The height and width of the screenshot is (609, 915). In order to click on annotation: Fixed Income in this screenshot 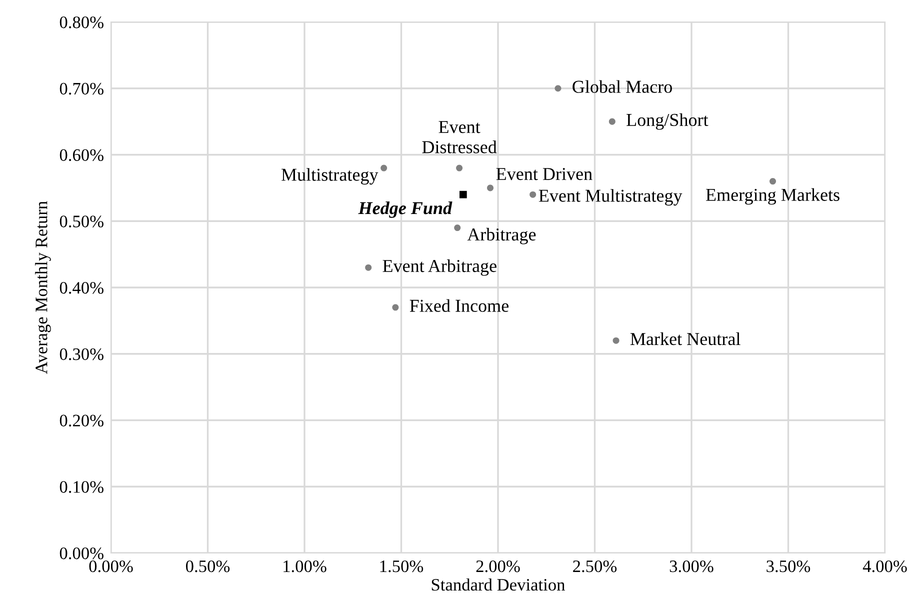, I will do `click(459, 305)`.